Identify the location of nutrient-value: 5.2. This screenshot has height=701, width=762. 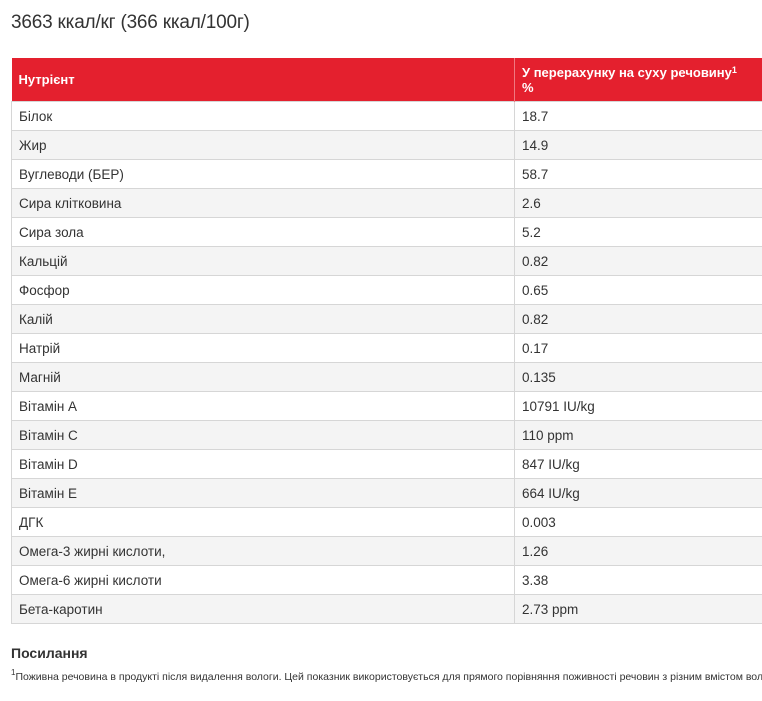
(638, 232).